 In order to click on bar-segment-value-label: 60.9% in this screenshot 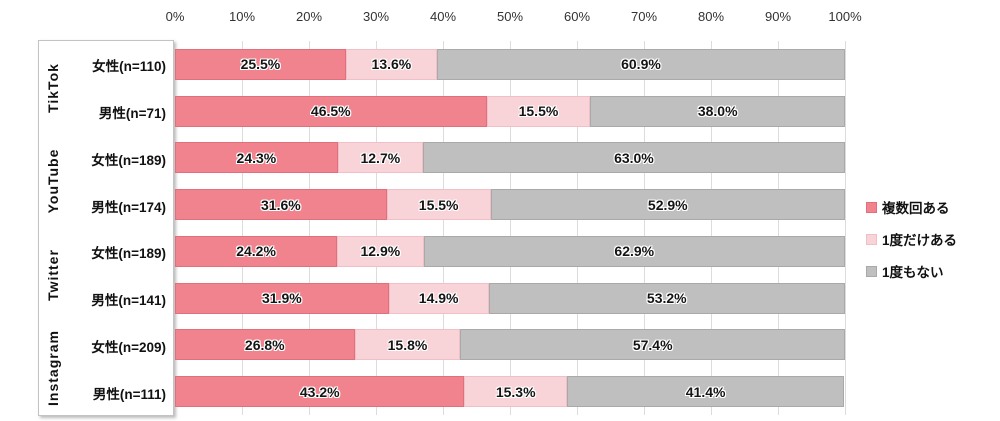, I will do `click(641, 64)`.